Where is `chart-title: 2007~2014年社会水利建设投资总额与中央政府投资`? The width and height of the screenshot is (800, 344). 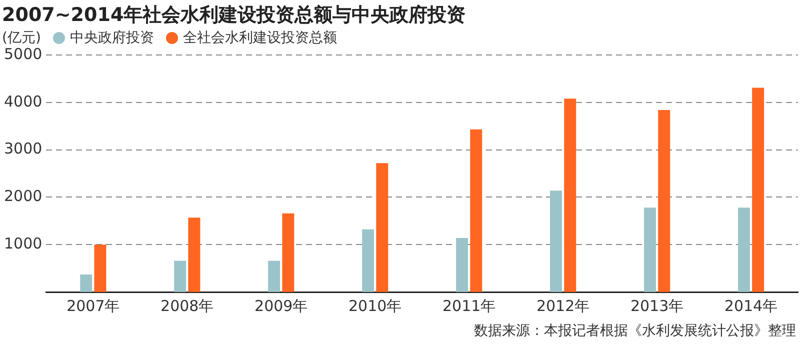
chart-title: 2007~2014年社会水利建设投资总额与中央政府投资 is located at coordinates (234, 15).